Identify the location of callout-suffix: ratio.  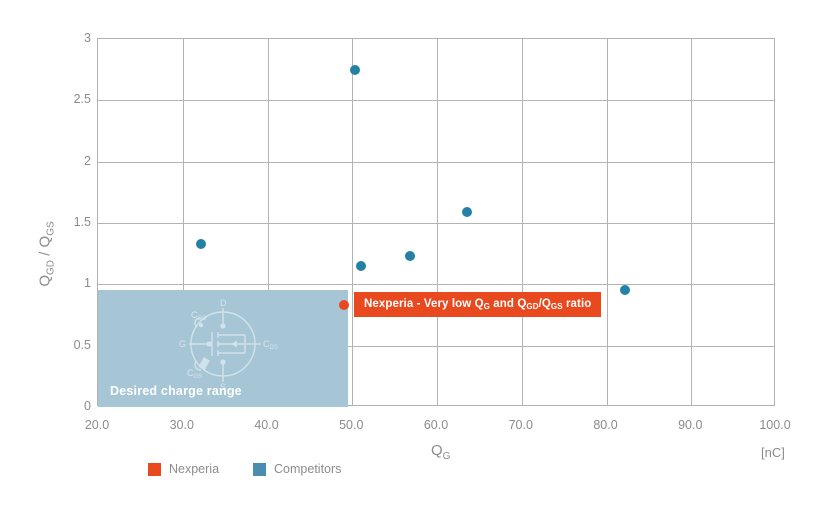
(577, 304).